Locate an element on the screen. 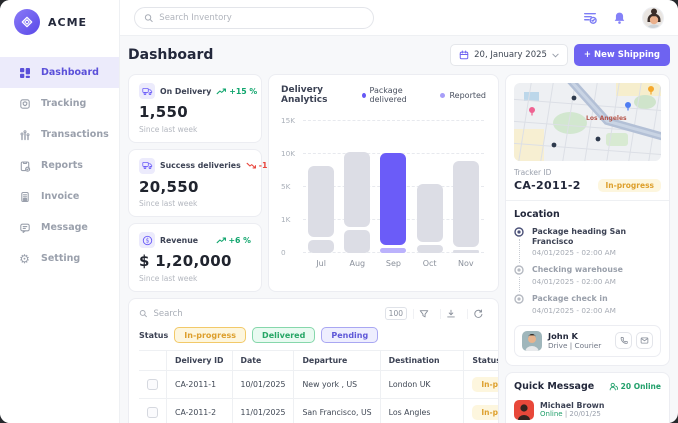  chart-xtick-label: Oct is located at coordinates (429, 263).